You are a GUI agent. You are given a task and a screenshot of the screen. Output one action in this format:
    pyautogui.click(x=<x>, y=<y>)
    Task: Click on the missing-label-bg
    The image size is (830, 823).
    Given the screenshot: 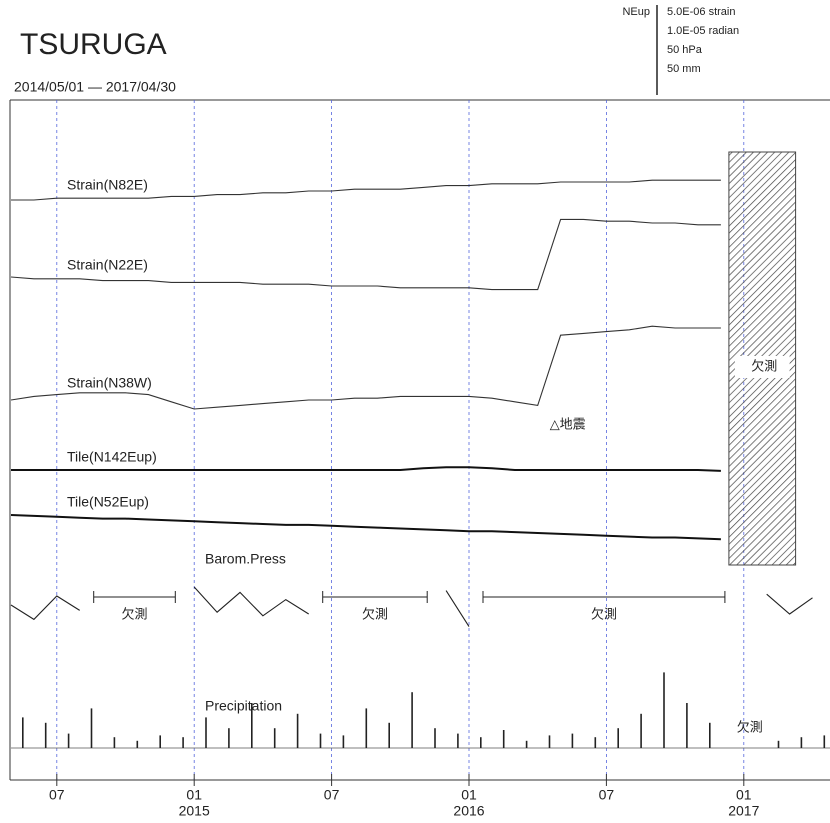 What is the action you would take?
    pyautogui.click(x=762, y=367)
    